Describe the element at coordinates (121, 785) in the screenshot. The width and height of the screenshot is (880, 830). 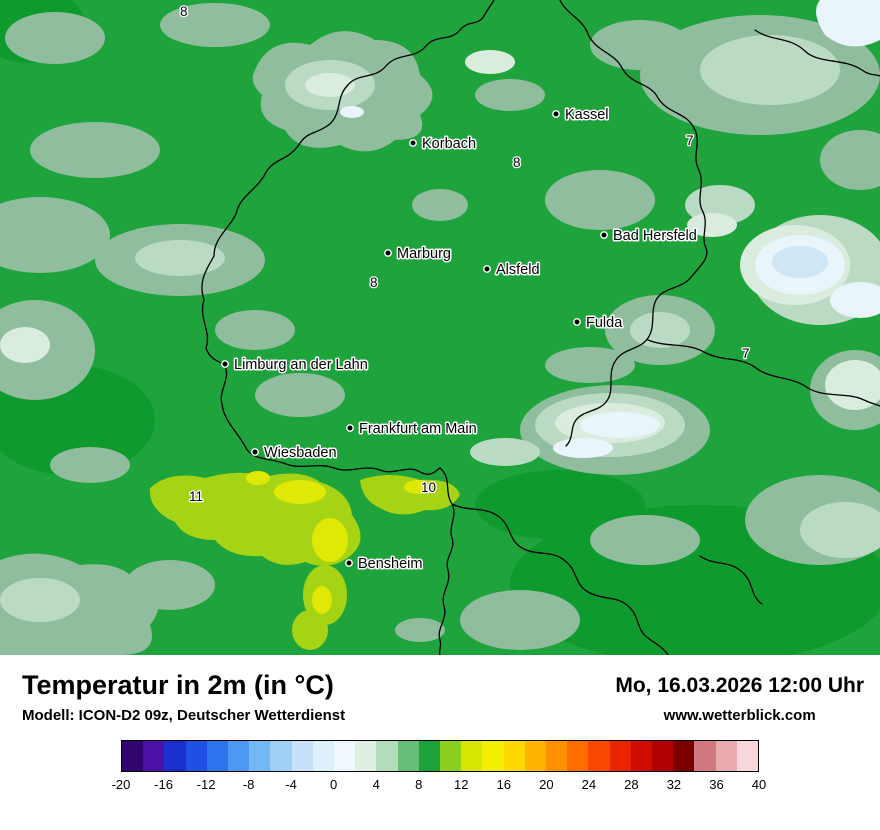
I see `legend-tick-label: -20` at that location.